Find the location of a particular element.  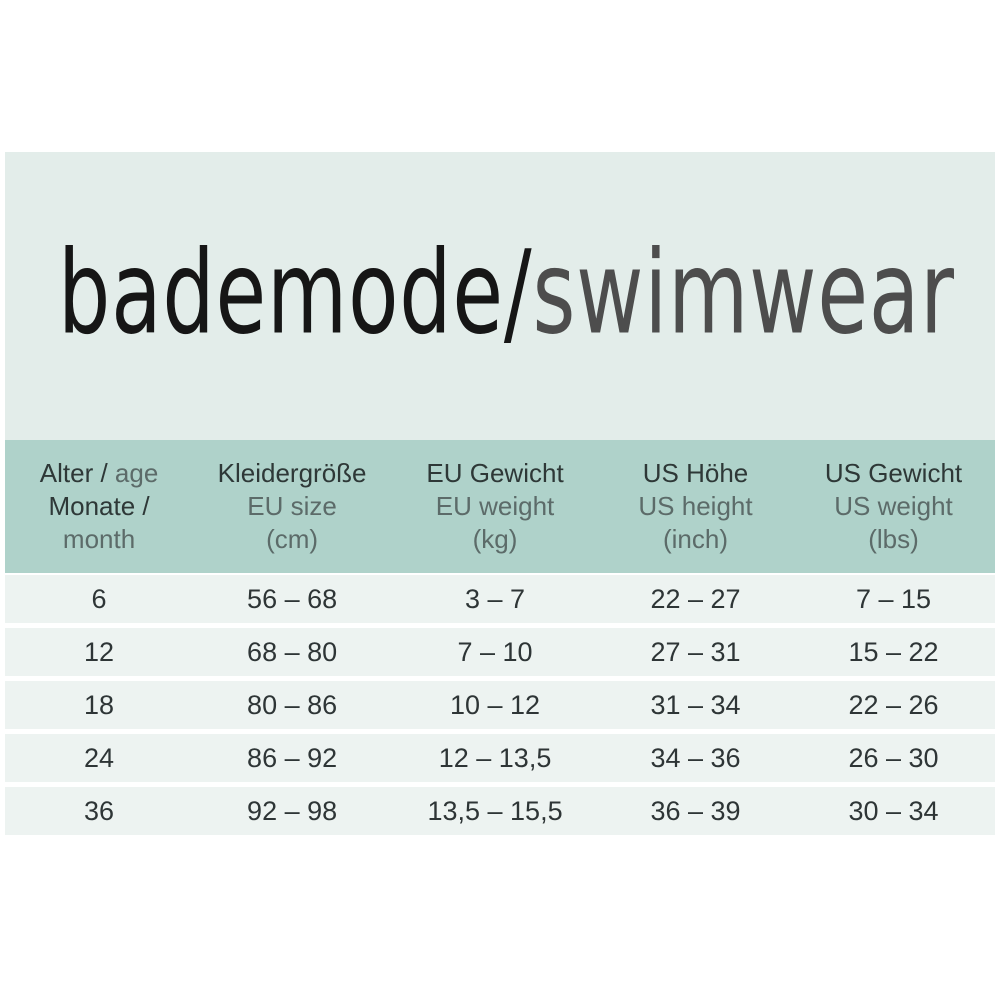

header-col-us-weight: US Gewicht US weight (lbs) is located at coordinates (893, 506).